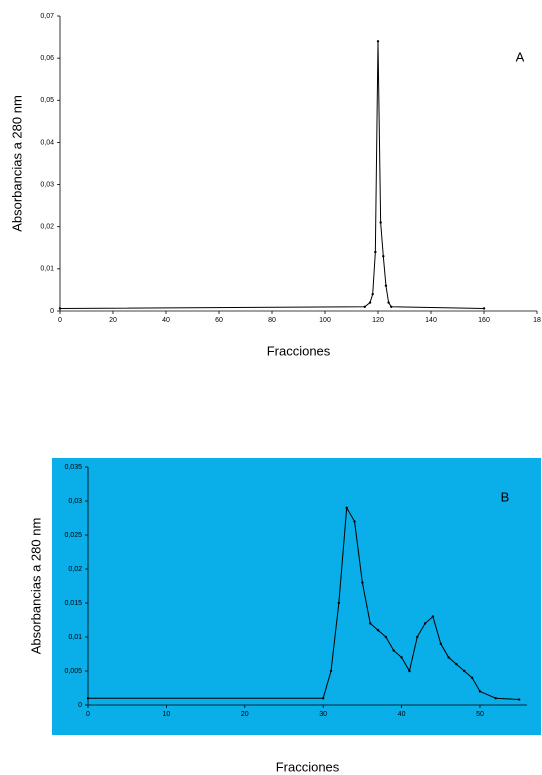 This screenshot has width=542, height=775. What do you see at coordinates (484, 320) in the screenshot?
I see `x-tick-label: 160` at bounding box center [484, 320].